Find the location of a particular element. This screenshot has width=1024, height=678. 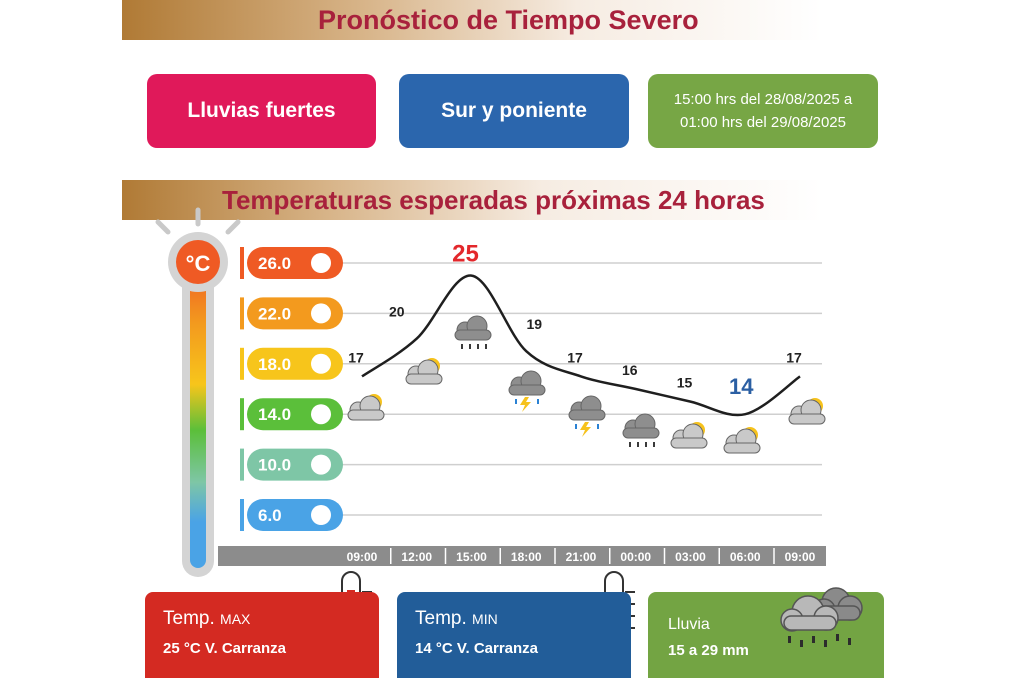

data-label: 19 is located at coordinates (534, 324).